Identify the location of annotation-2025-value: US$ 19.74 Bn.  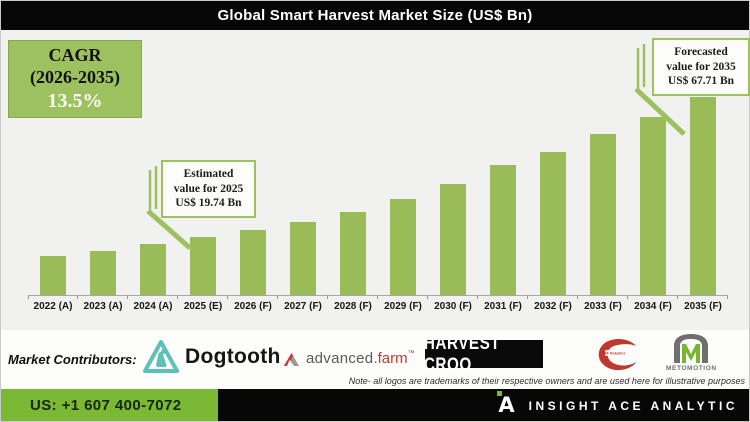
(208, 203).